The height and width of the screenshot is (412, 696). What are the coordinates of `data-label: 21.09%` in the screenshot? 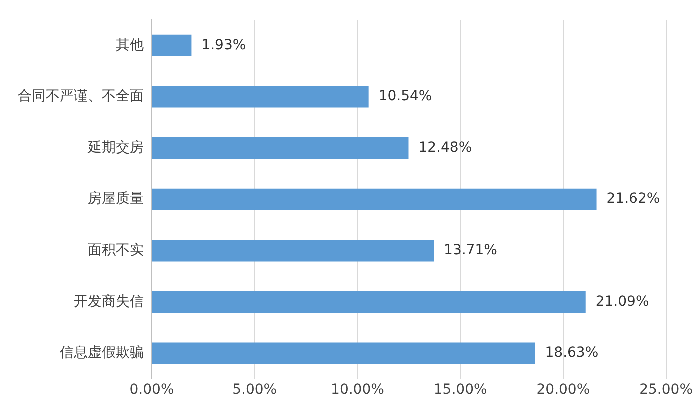 It's located at (623, 302).